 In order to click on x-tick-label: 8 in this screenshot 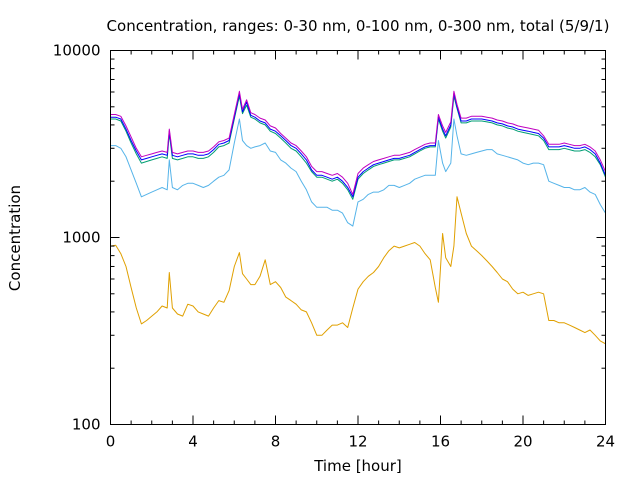, I will do `click(276, 442)`.